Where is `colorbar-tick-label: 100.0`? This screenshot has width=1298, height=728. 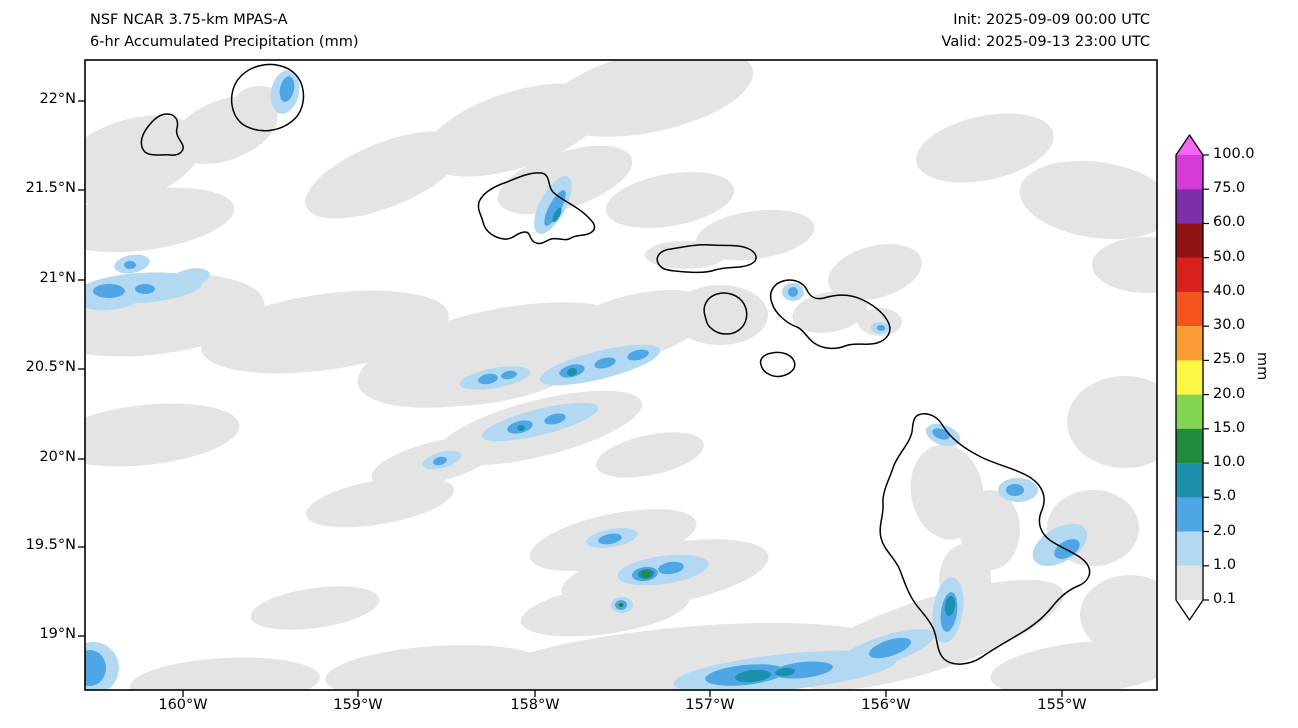
colorbar-tick-label: 100.0 is located at coordinates (1234, 154).